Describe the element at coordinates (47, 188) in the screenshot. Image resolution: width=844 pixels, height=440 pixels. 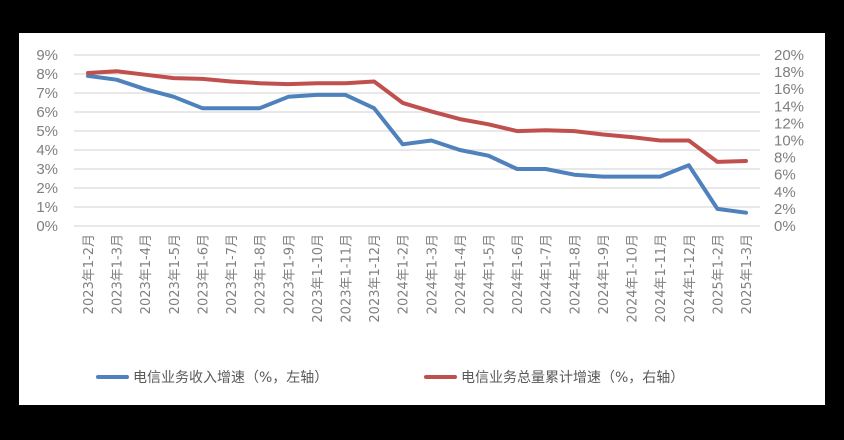
I see `left-tick-label: 2%` at that location.